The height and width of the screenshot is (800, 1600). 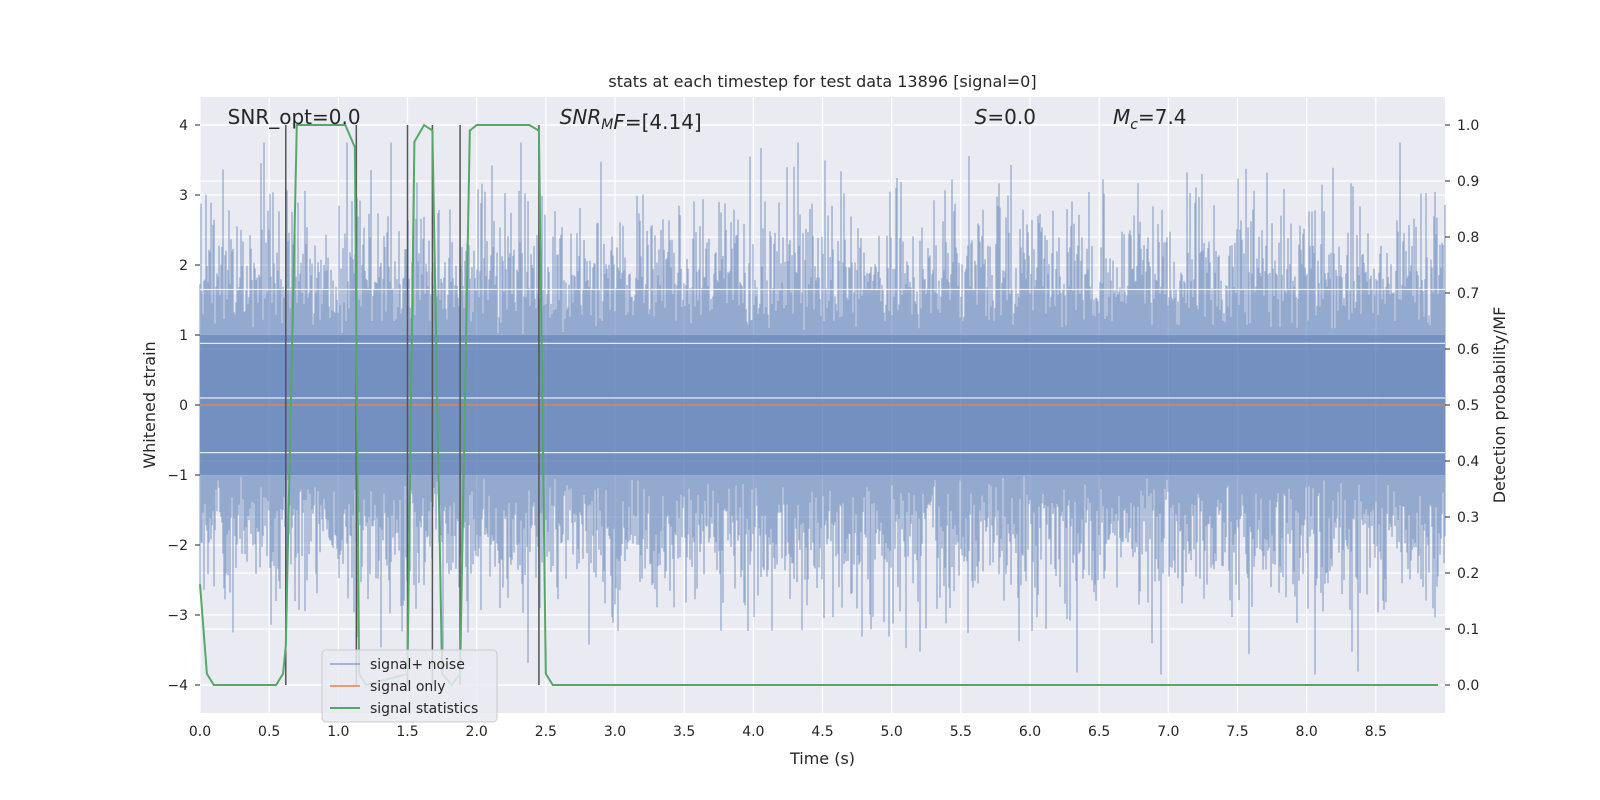 I want to click on x-tick-label: 1.0, so click(x=338, y=732).